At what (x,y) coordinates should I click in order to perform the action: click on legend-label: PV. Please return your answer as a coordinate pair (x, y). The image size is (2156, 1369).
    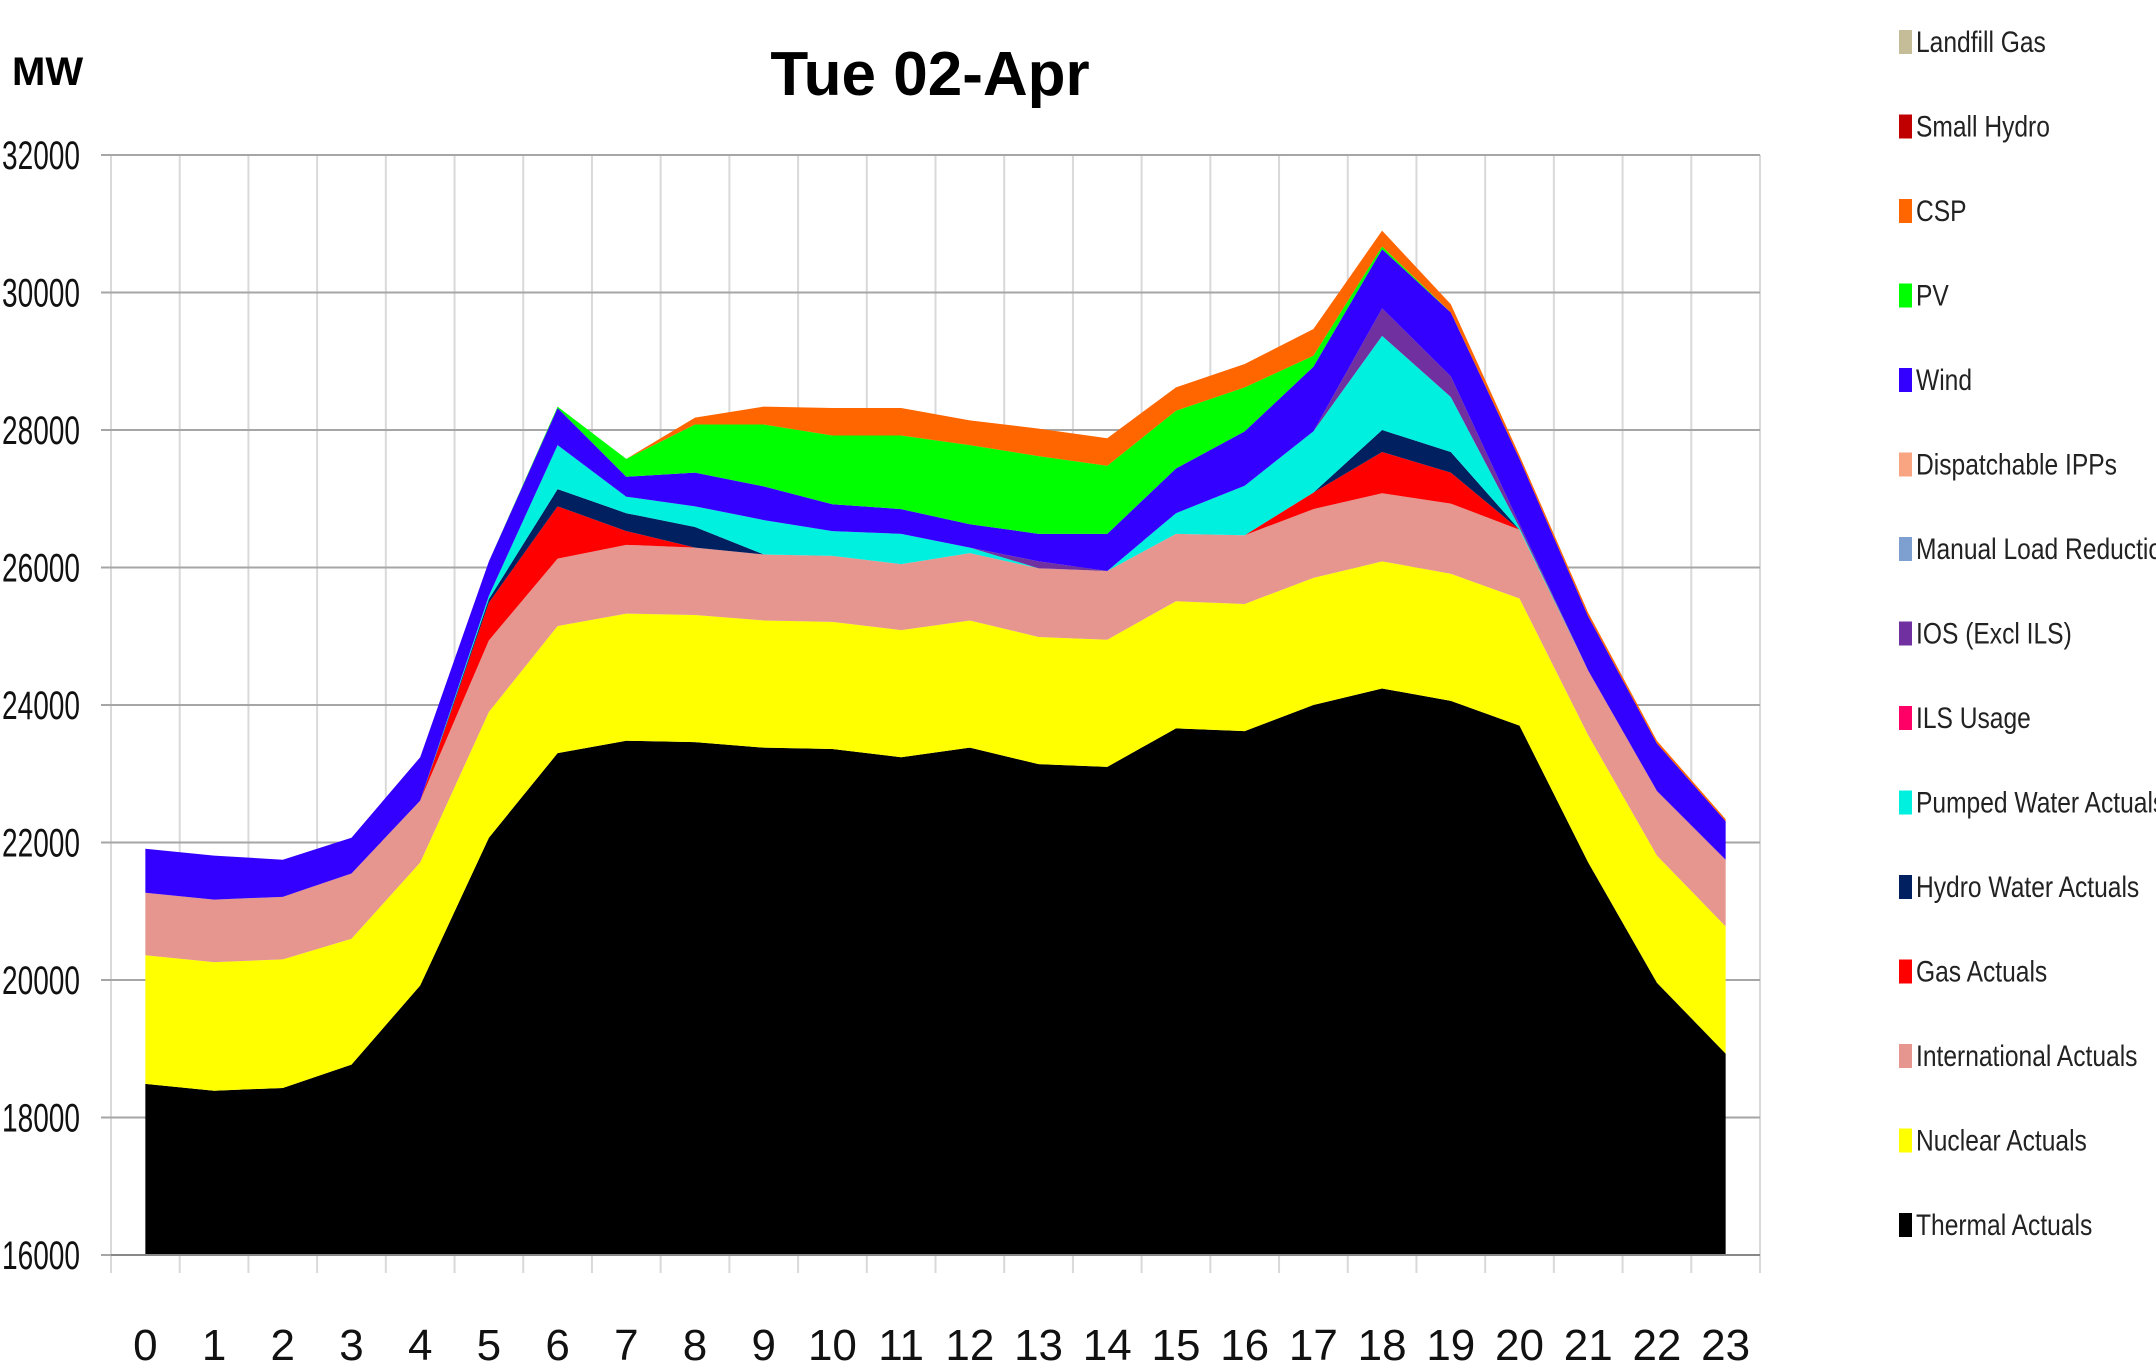
    Looking at the image, I should click on (1932, 295).